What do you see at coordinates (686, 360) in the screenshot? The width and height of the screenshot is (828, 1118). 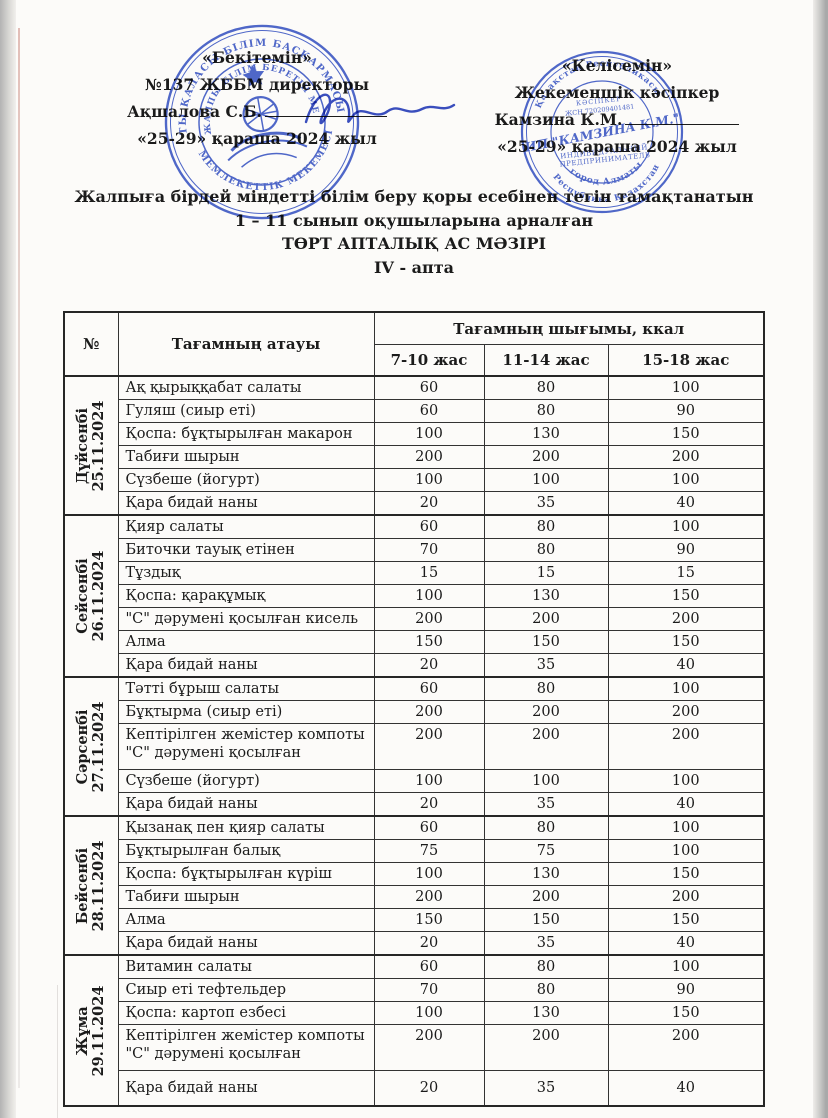 I see `header-age-15-18: 15-18 жас` at bounding box center [686, 360].